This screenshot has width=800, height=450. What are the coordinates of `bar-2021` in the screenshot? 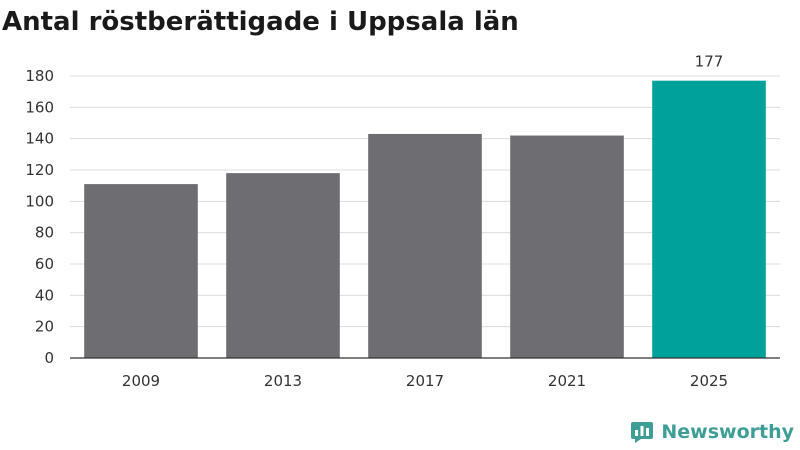 It's located at (567, 246).